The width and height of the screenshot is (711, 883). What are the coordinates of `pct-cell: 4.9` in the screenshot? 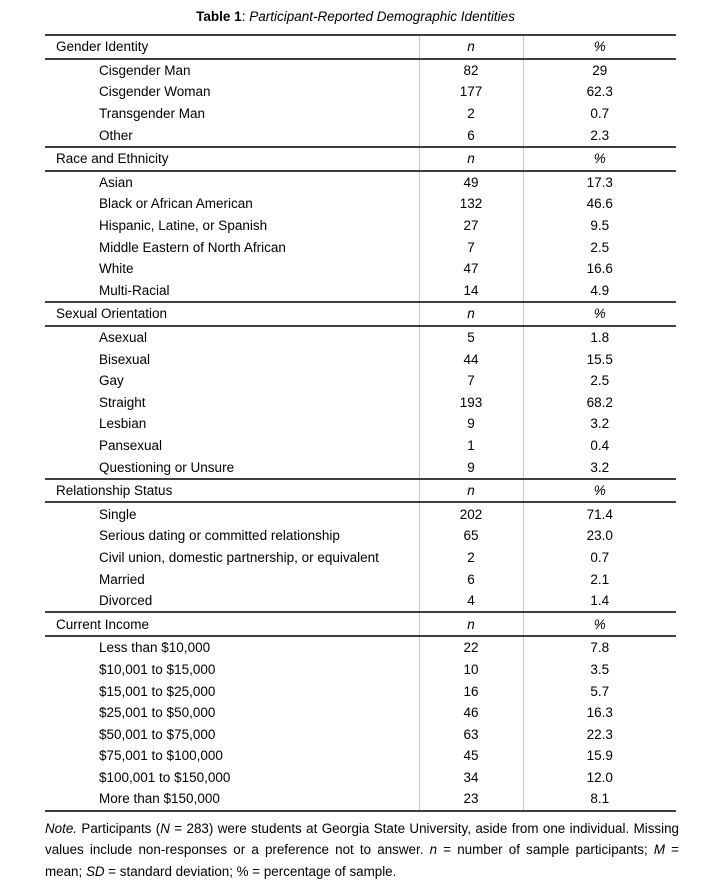 It's located at (599, 291).